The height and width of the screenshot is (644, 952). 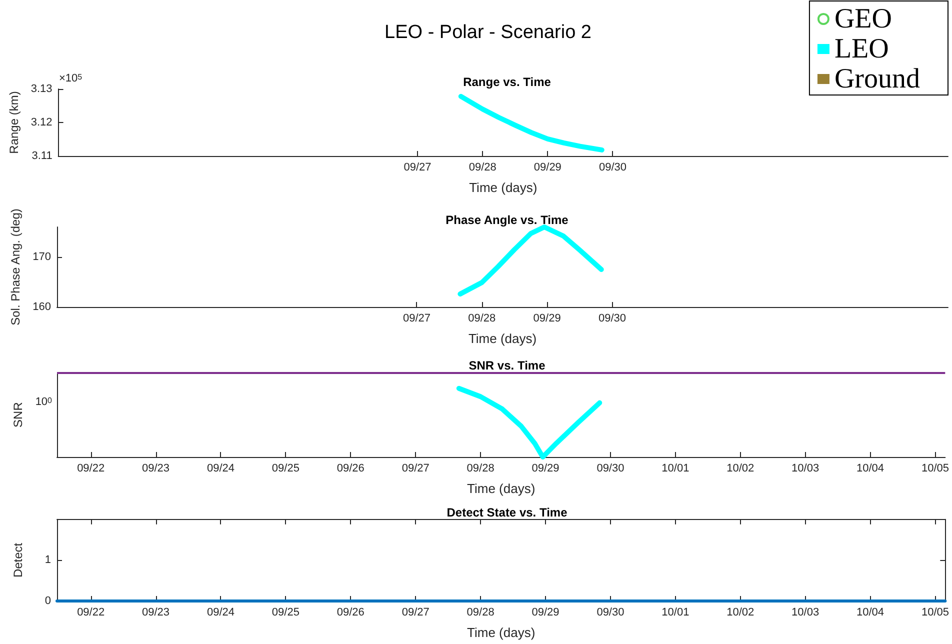 What do you see at coordinates (47, 560) in the screenshot?
I see `y-tick-label: 1` at bounding box center [47, 560].